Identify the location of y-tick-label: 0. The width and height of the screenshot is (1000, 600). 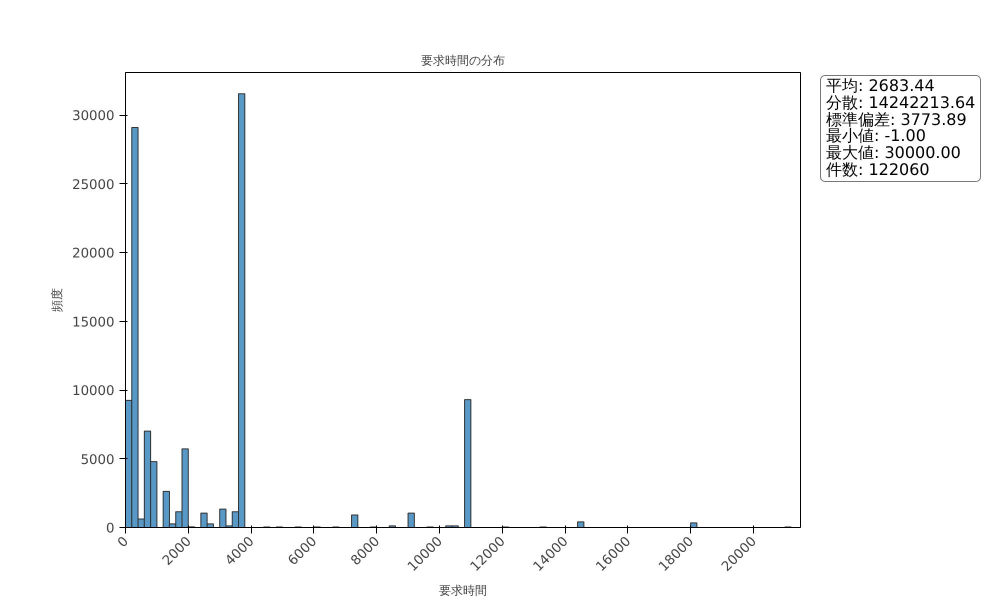
(110, 529).